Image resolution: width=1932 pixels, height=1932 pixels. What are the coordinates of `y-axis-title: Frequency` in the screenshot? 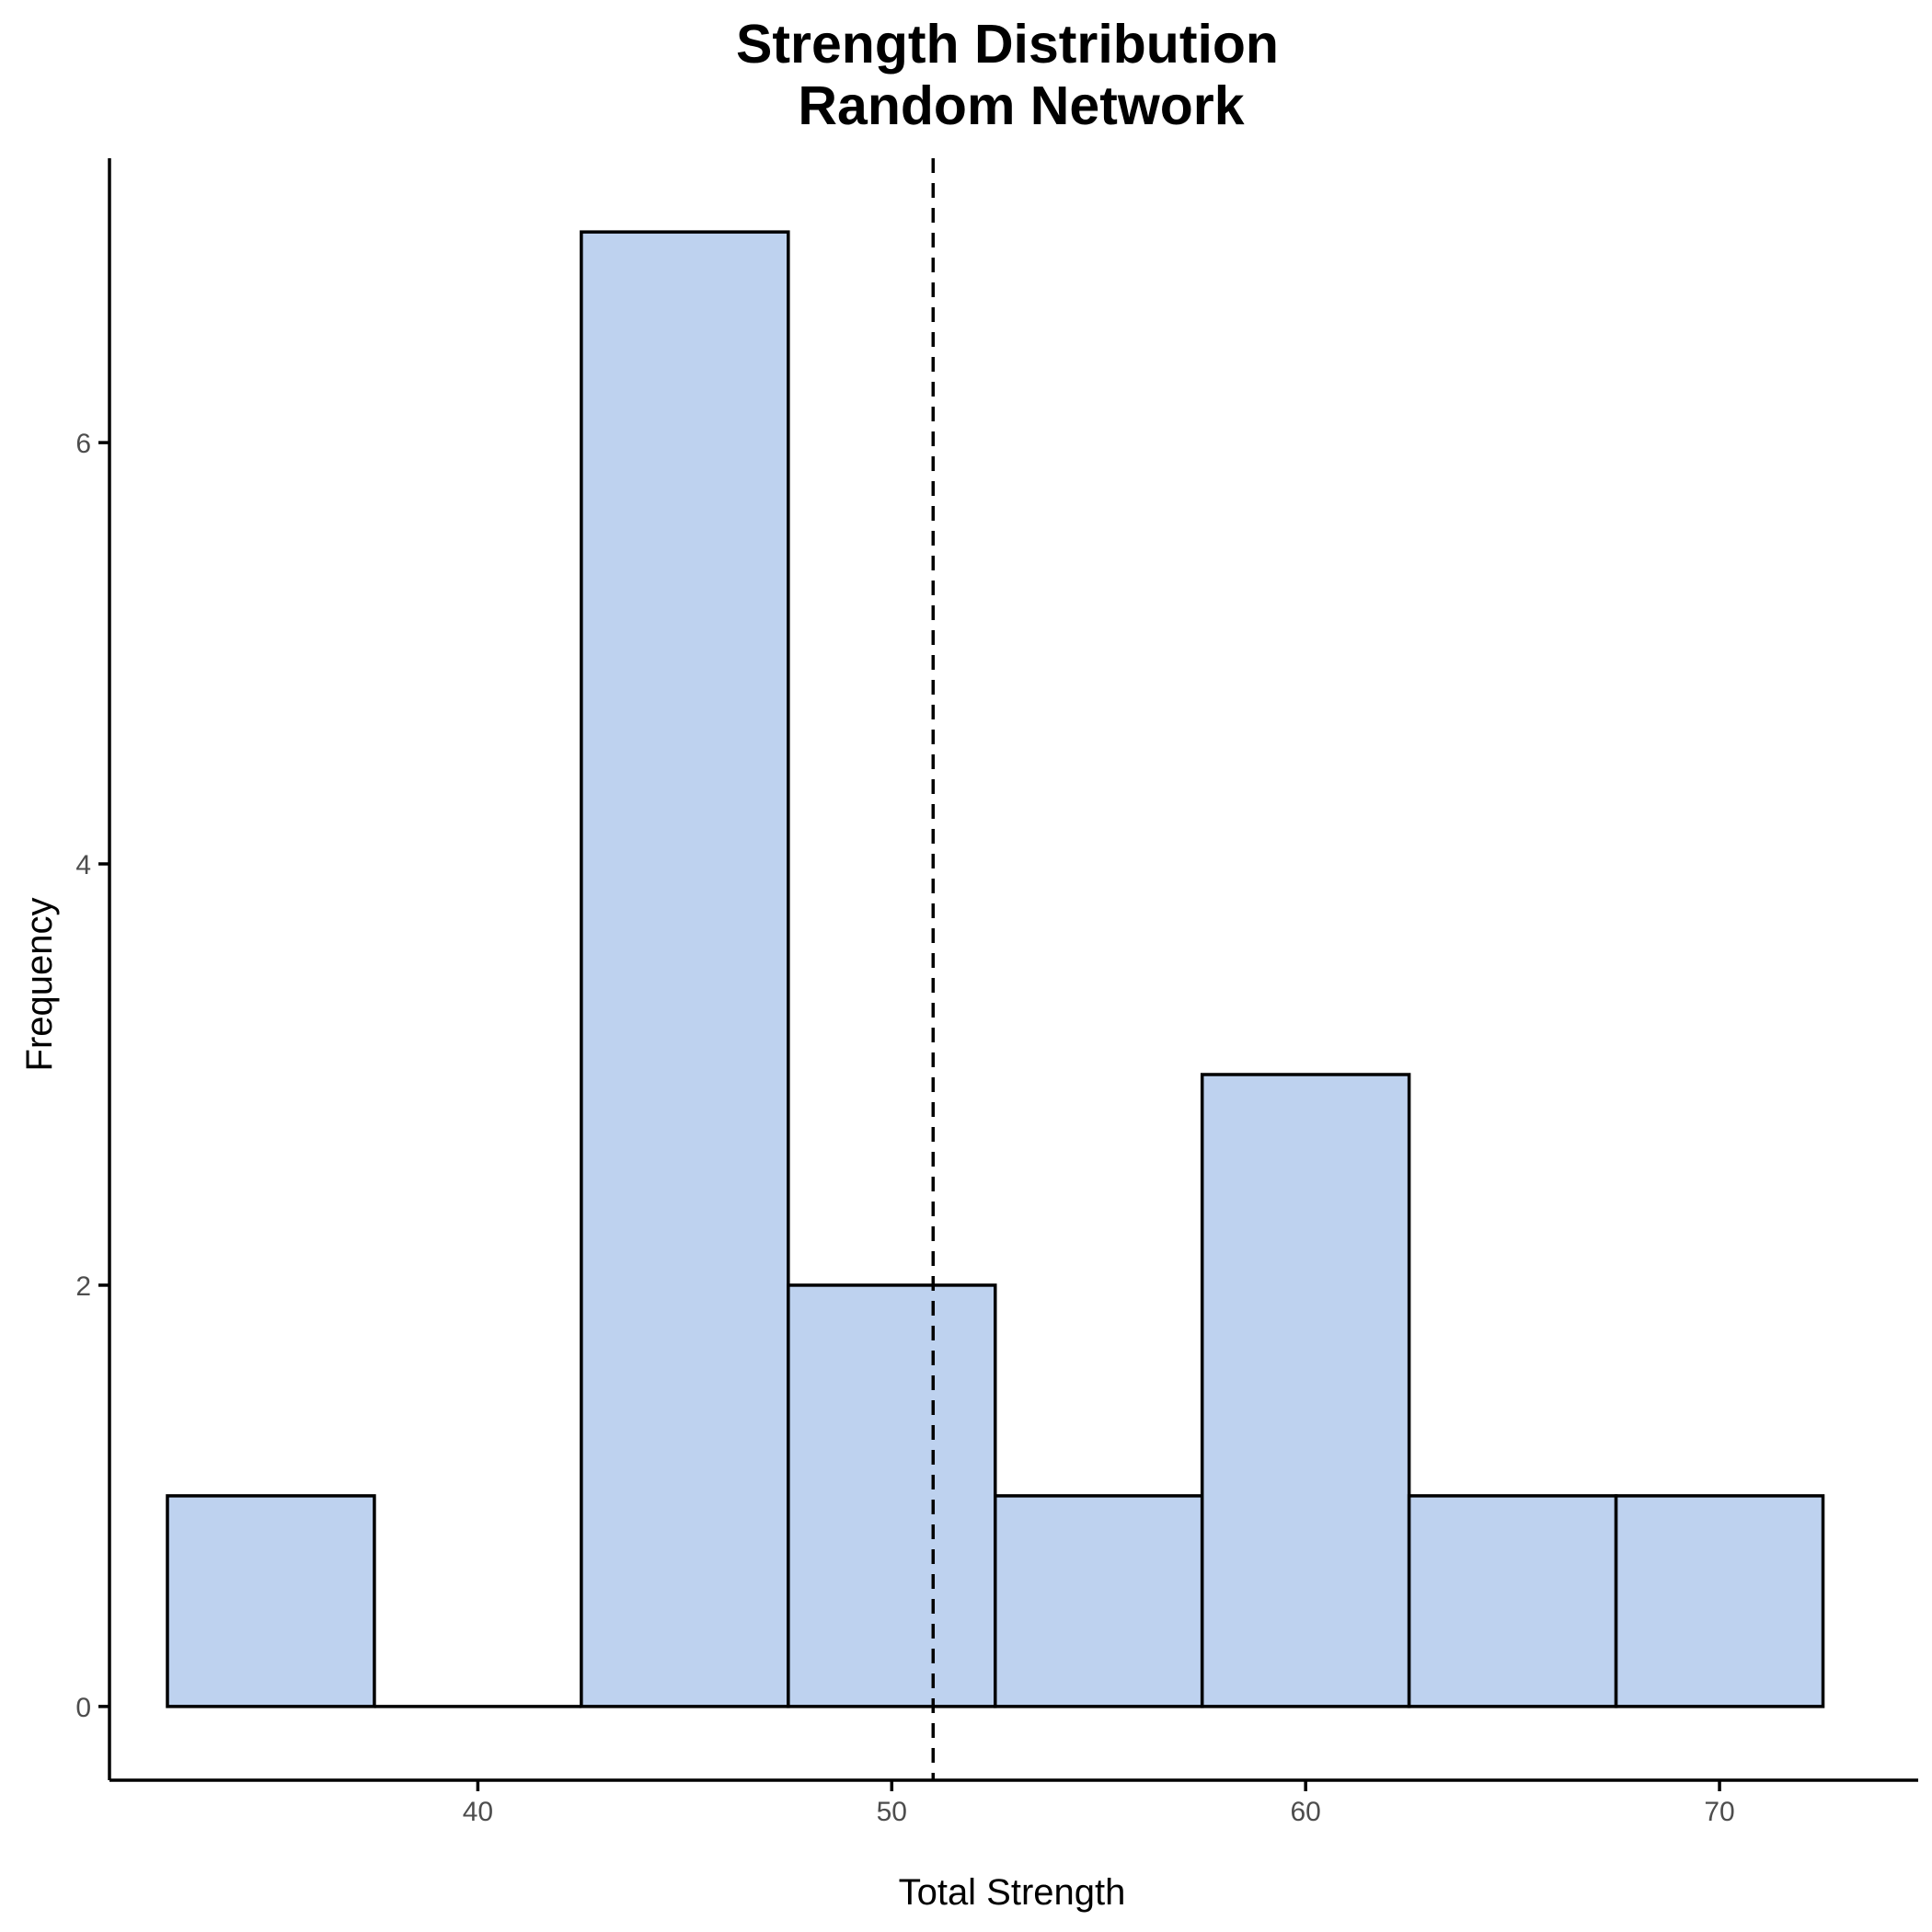 It's located at (39, 985).